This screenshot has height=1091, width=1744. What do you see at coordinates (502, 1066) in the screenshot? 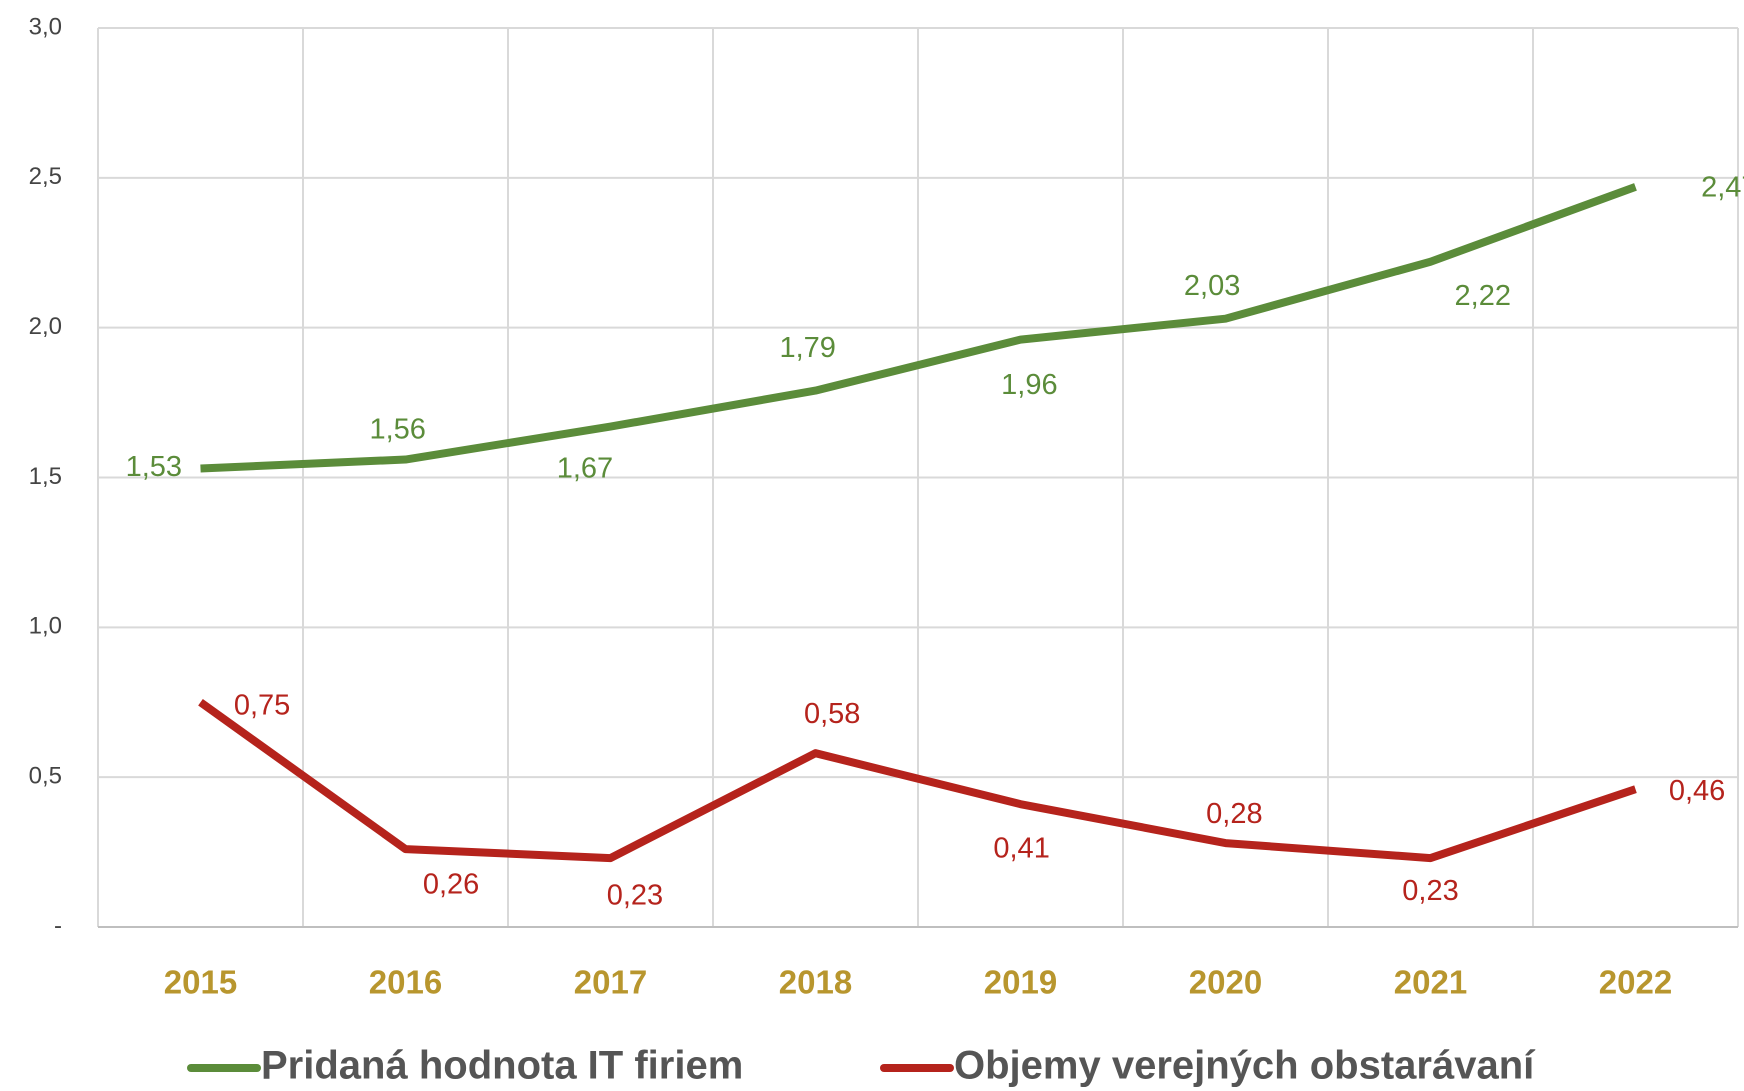
I see `legend-label: Pridaná hodnota IT firiem` at bounding box center [502, 1066].